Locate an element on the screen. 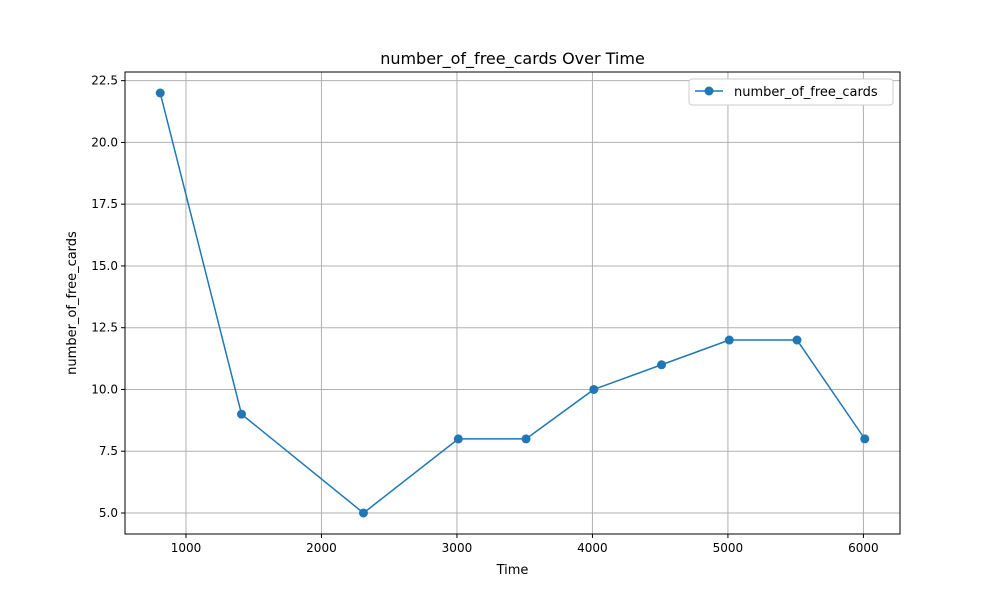  y-tick-label: 20.0 is located at coordinates (104, 142).